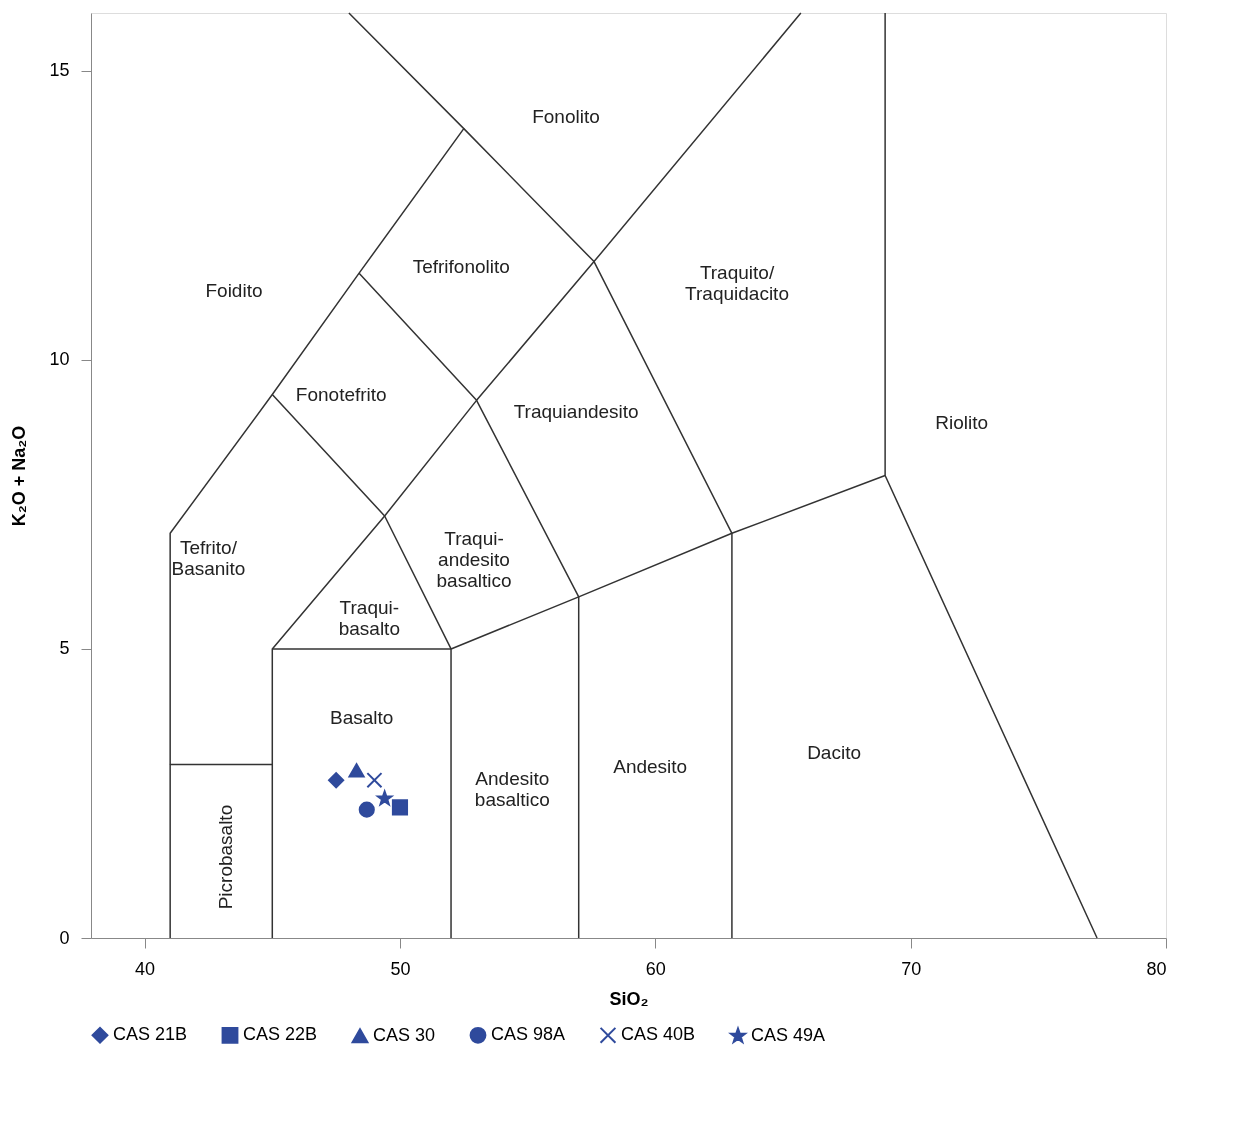 This screenshot has height=1125, width=1244. I want to click on annotation: Andesito basaltico, so click(512, 789).